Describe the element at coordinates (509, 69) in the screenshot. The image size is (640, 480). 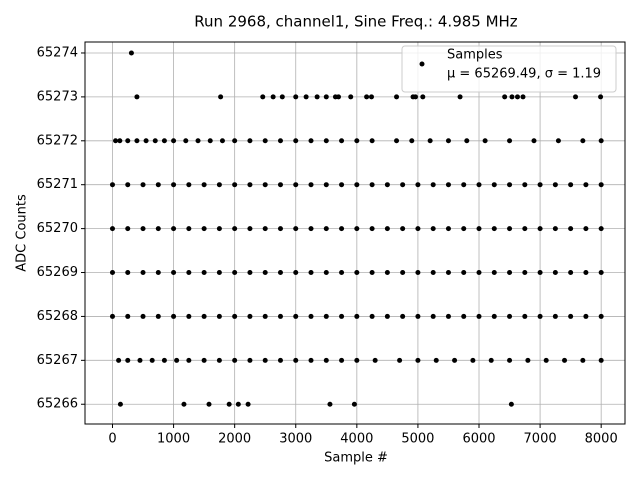
I see `legend-box` at that location.